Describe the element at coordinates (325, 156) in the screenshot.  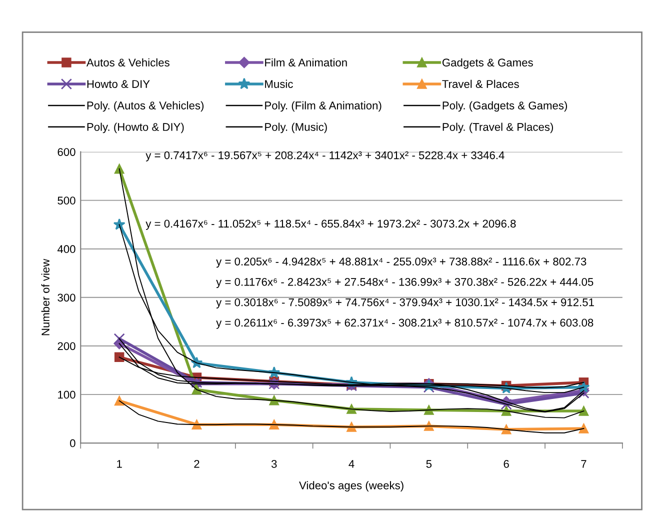
I see `annotation: y = 0.7417x⁶ - 19.567x⁵ + 208.24x⁴ - 1142x³ + 3401x² - 5228.4x + 3346.4` at that location.